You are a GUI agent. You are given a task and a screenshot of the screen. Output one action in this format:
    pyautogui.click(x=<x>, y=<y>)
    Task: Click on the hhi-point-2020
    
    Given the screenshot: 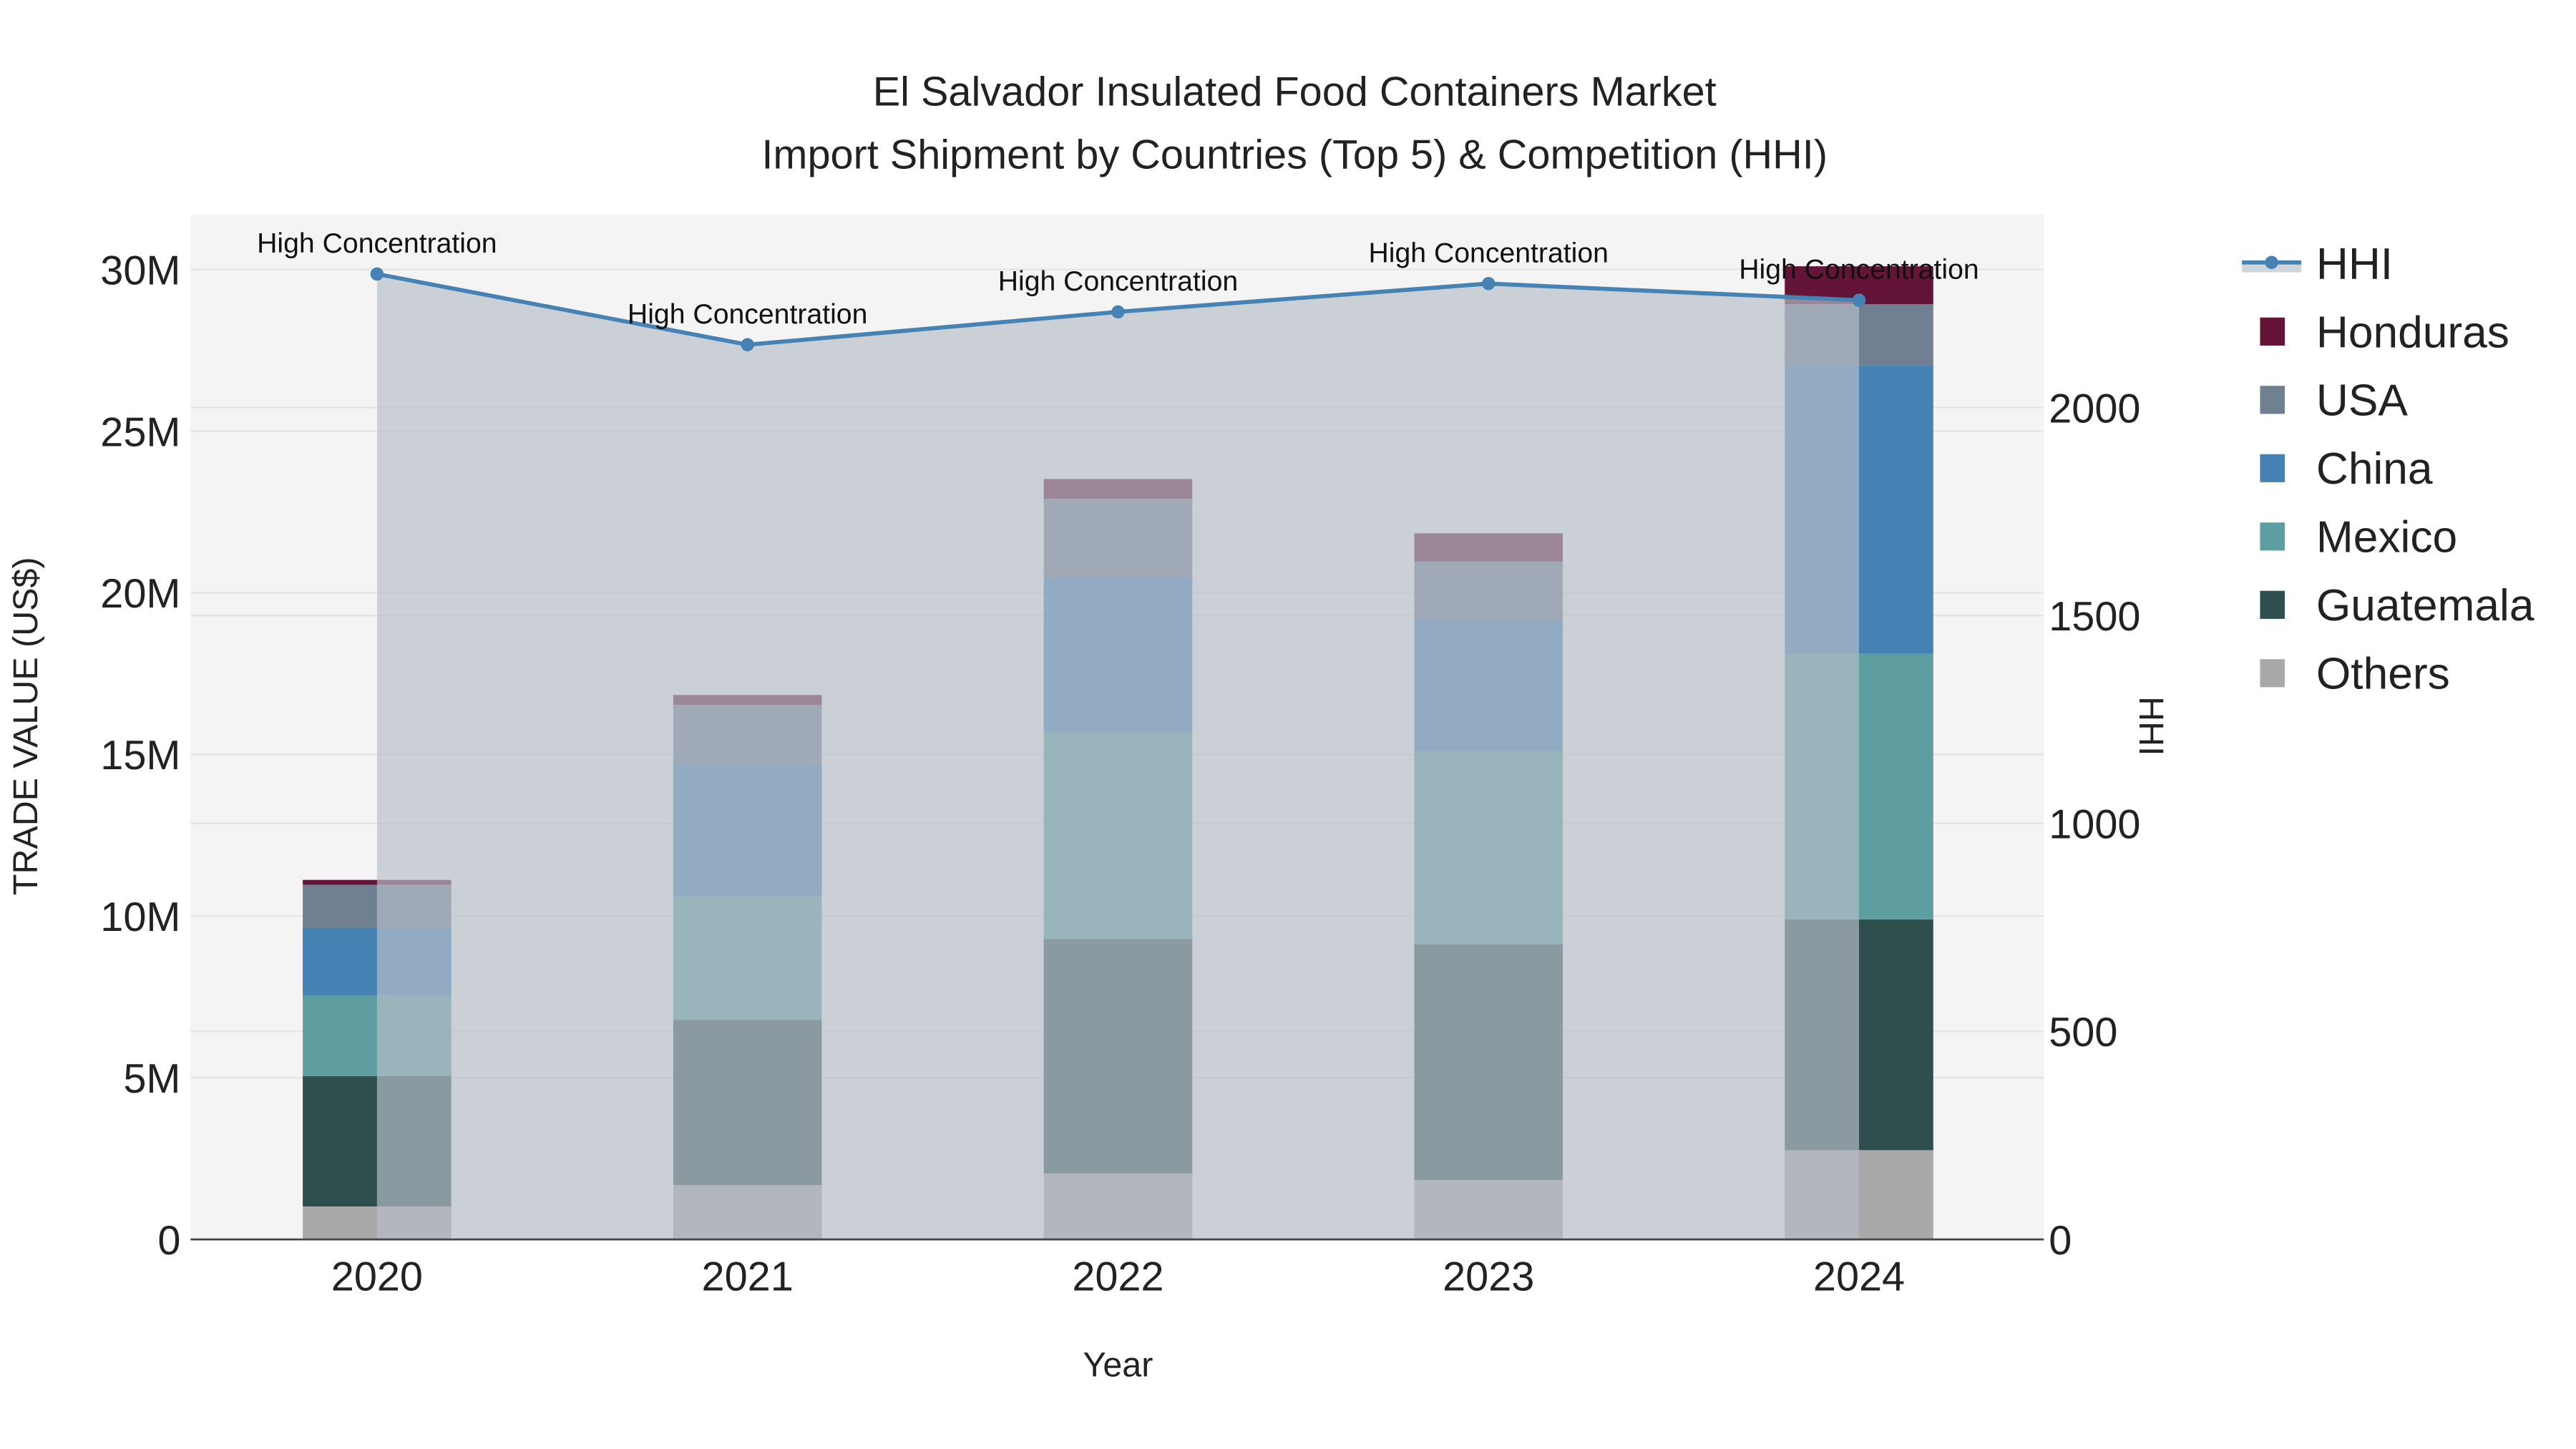 What is the action you would take?
    pyautogui.click(x=377, y=274)
    